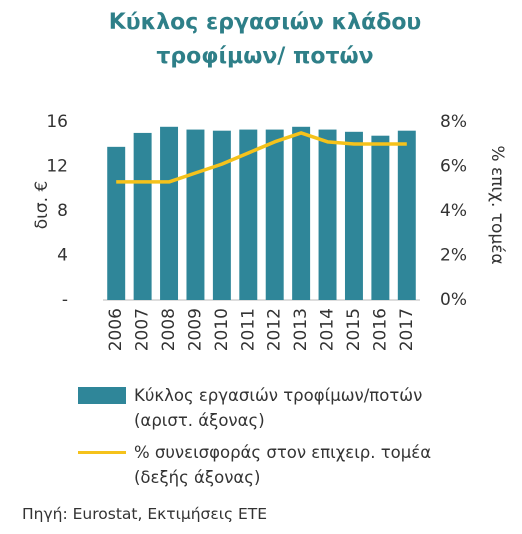 This screenshot has height=534, width=522. Describe the element at coordinates (42, 205) in the screenshot. I see `y-axis-label: δισ. €` at that location.